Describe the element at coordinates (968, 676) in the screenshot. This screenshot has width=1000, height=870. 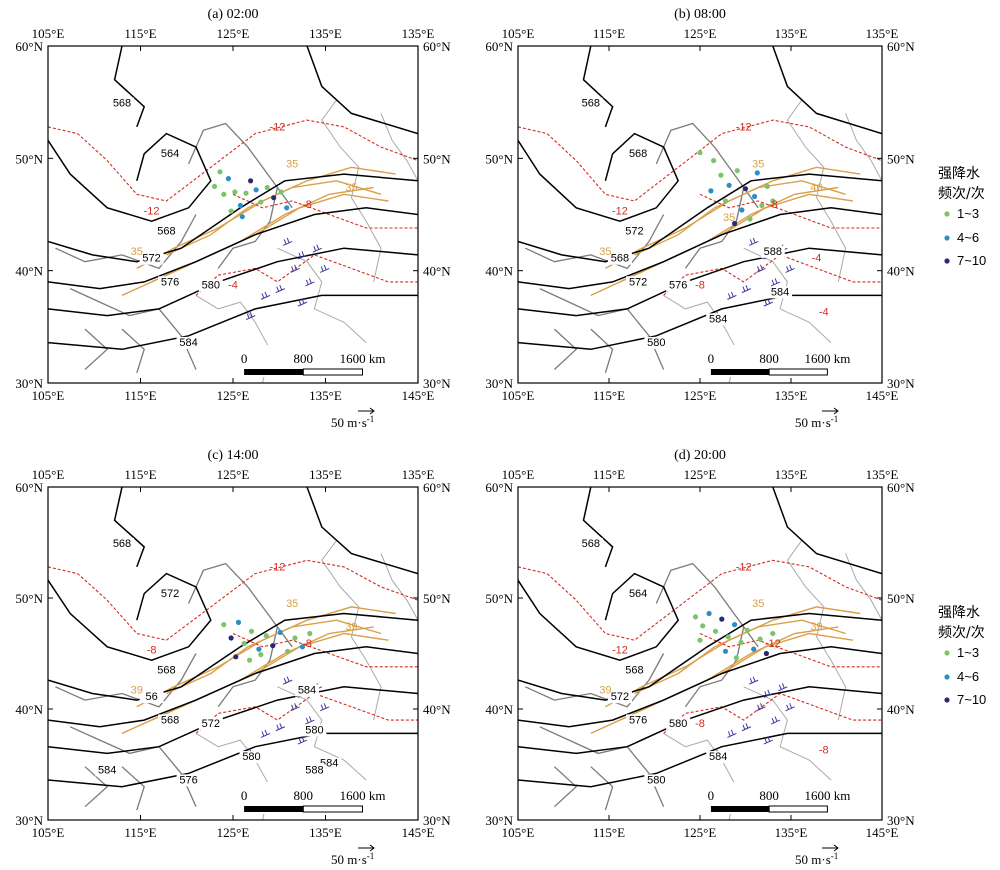
I see `legend-label-4-6: 4~6` at that location.